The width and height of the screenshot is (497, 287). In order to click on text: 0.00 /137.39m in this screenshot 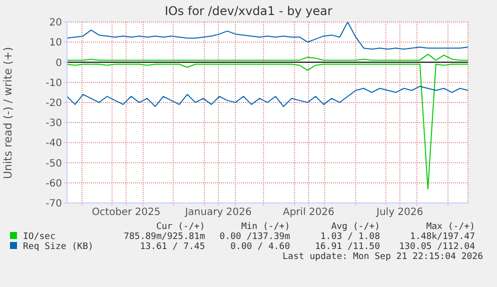, I will do `click(254, 237)`.